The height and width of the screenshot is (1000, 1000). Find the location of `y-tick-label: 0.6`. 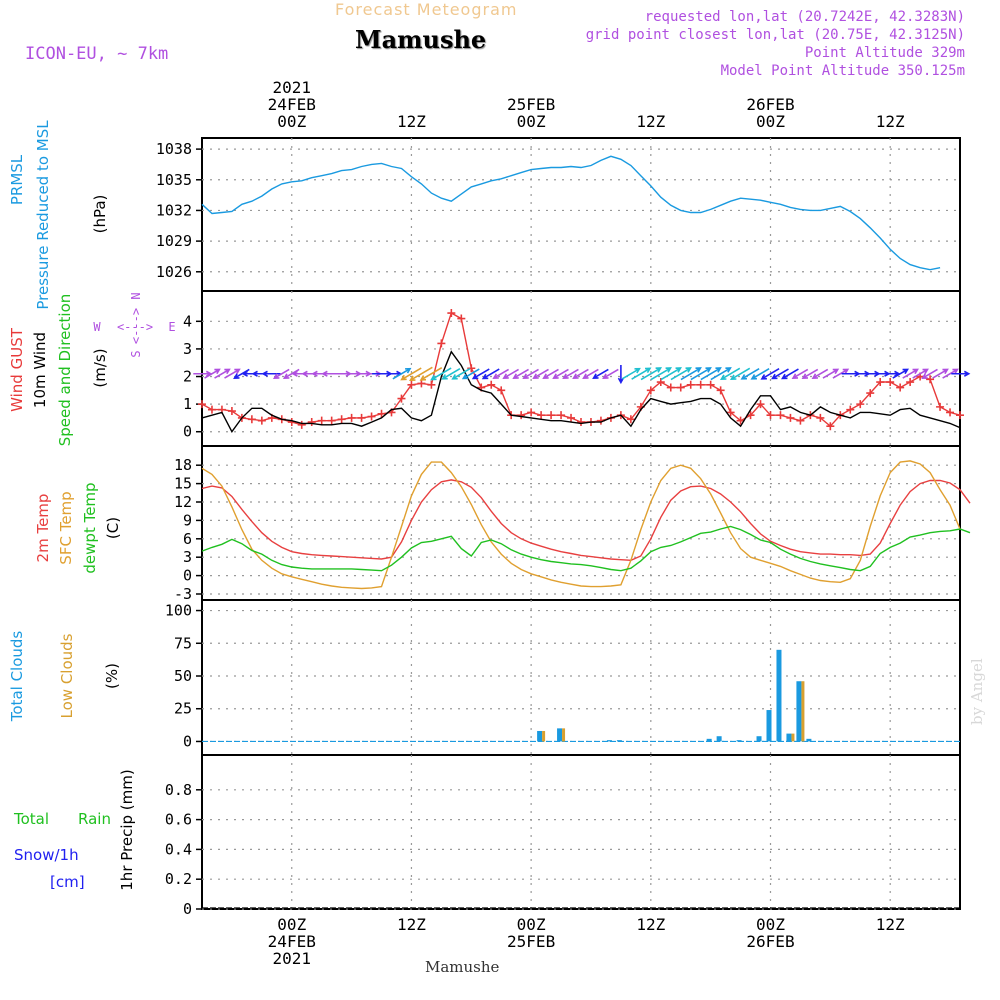

y-tick-label: 0.6 is located at coordinates (178, 820).